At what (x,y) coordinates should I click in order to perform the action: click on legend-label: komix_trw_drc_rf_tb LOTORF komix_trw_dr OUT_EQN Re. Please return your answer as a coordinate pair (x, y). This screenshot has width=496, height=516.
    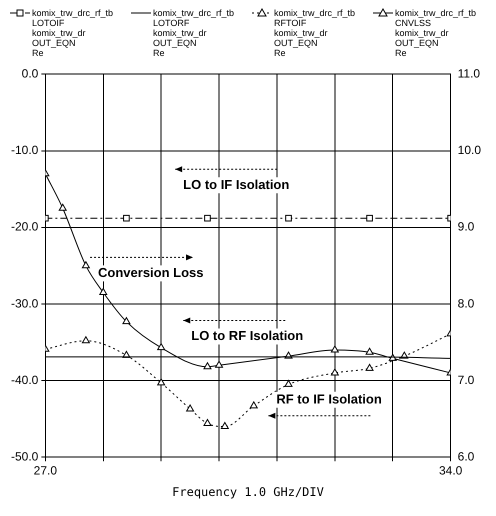
    Looking at the image, I should click on (193, 33).